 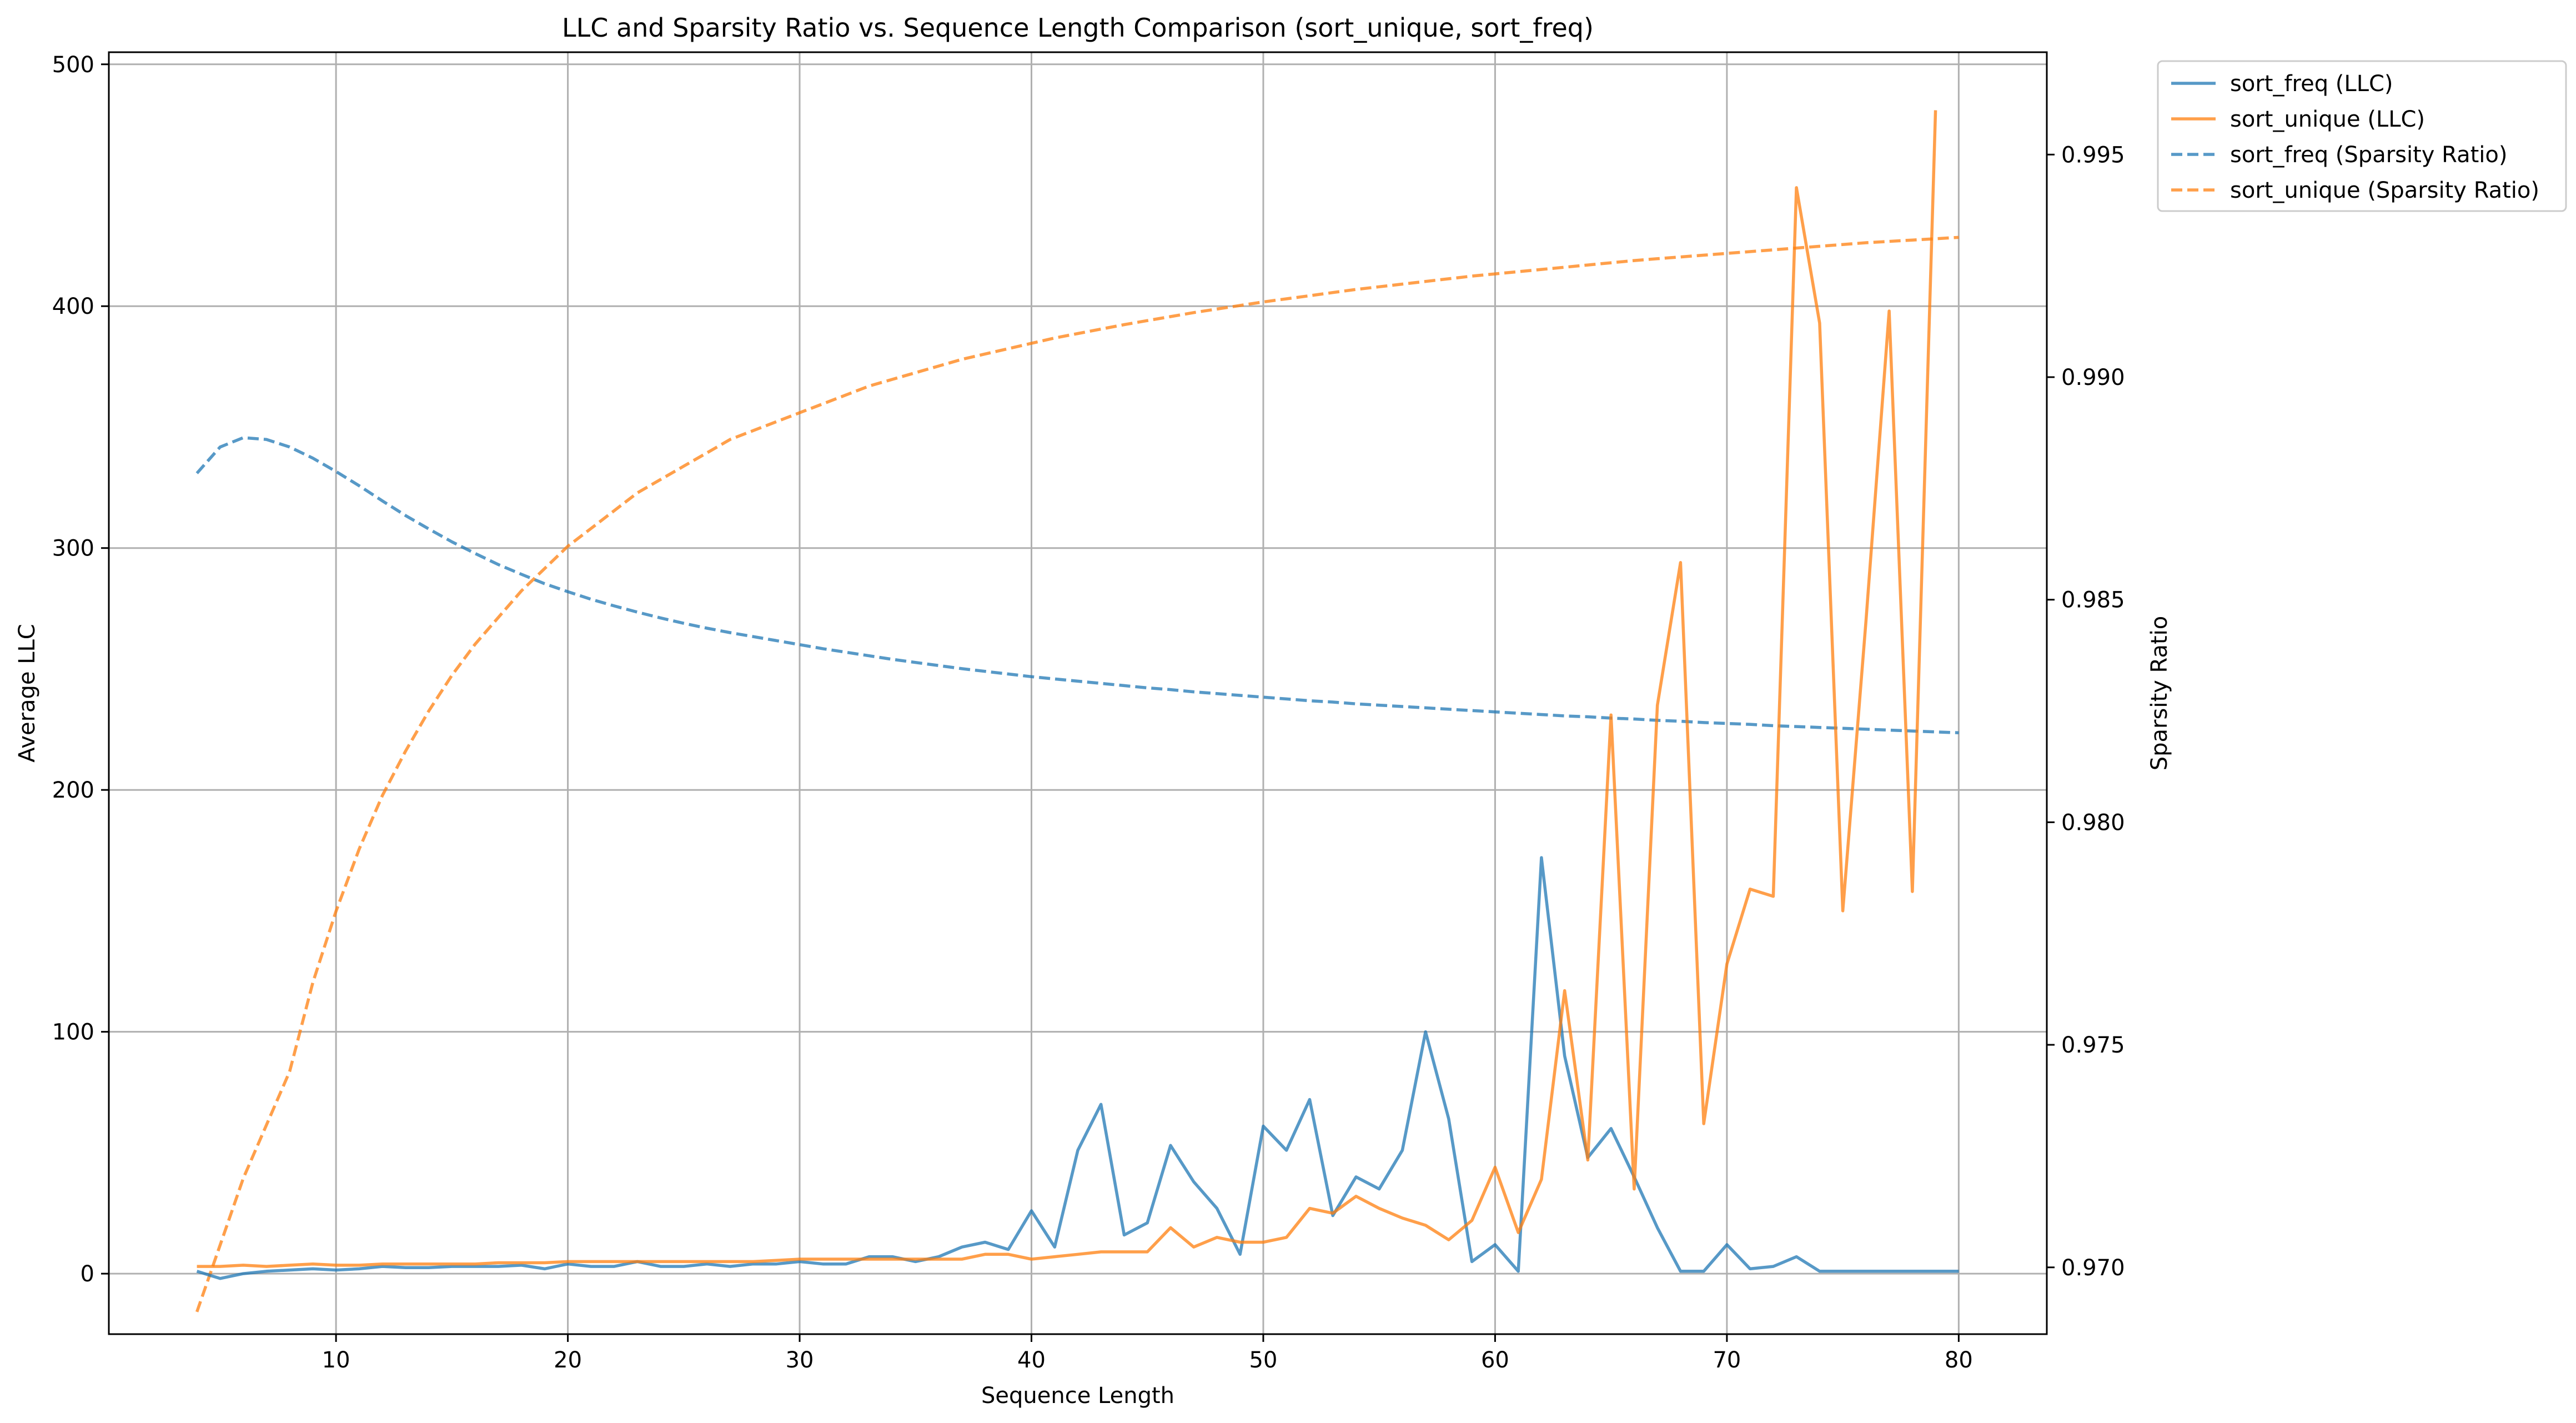 I want to click on legend-box, so click(x=2362, y=136).